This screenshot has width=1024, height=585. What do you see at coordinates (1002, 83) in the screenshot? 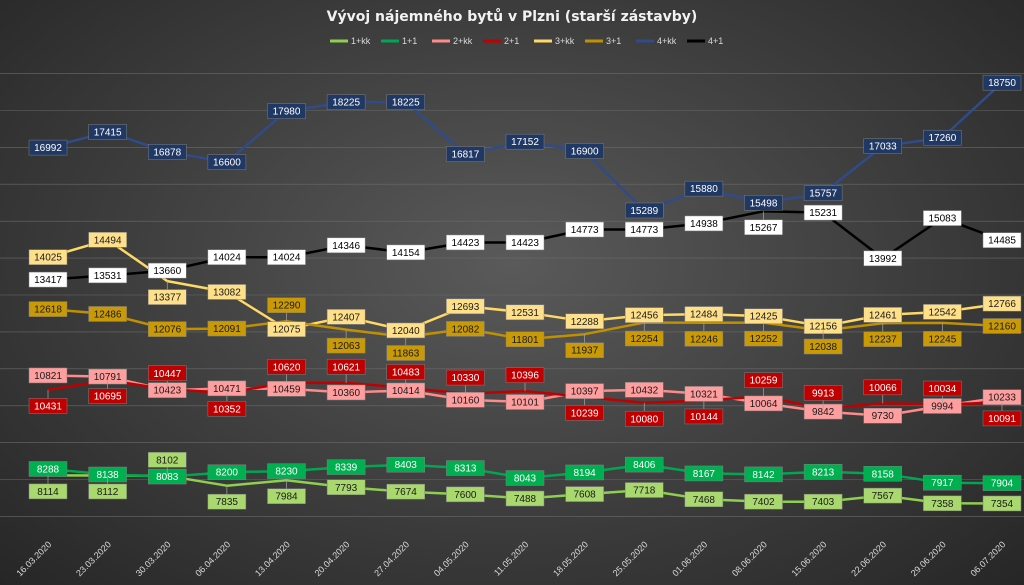
I see `data-label: 18750` at bounding box center [1002, 83].